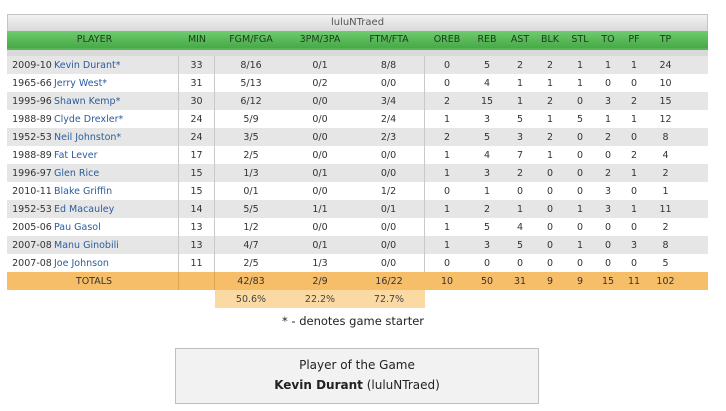 This screenshot has width=726, height=411. I want to click on totals-label: TOTALS, so click(93, 281).